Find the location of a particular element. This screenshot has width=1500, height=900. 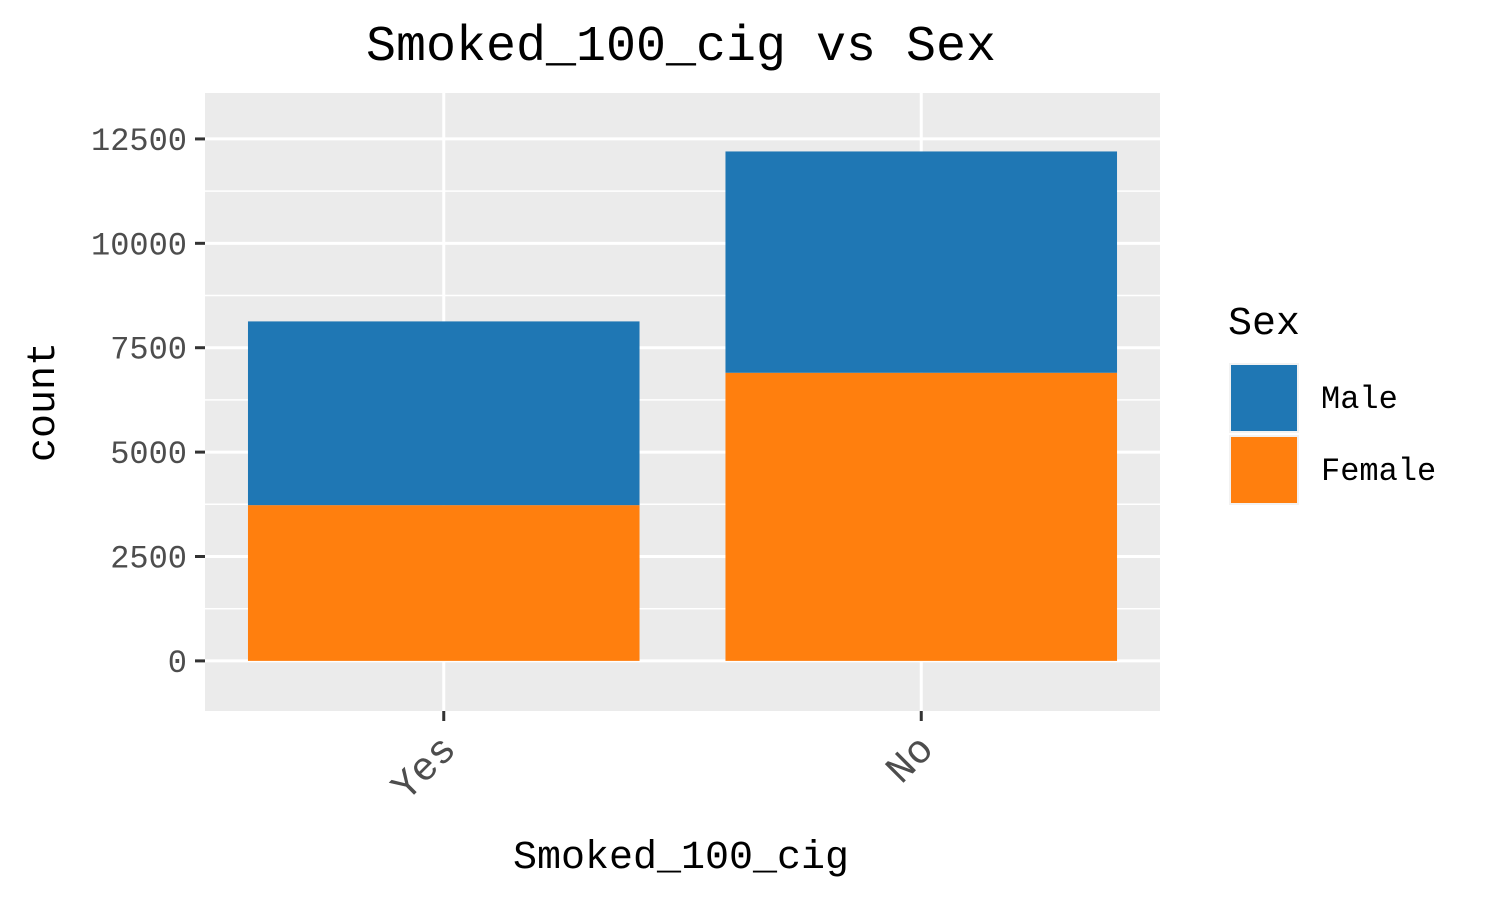

bar-male-yes is located at coordinates (443, 413).